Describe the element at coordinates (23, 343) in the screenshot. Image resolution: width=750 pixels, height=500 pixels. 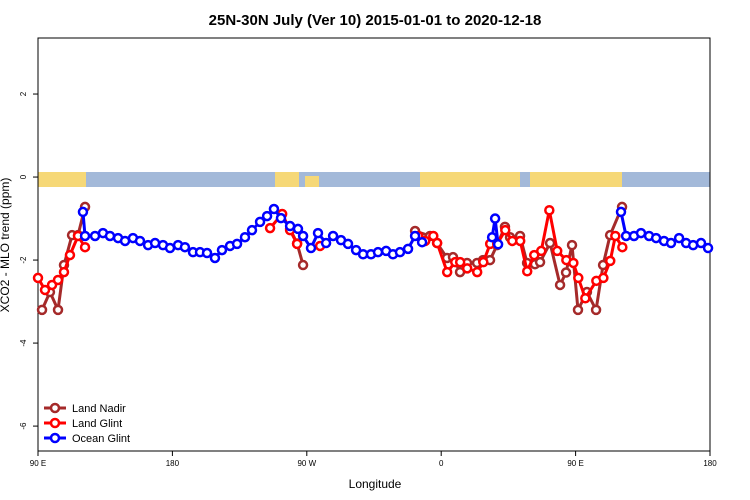
I see `y-tick-label: -4` at that location.